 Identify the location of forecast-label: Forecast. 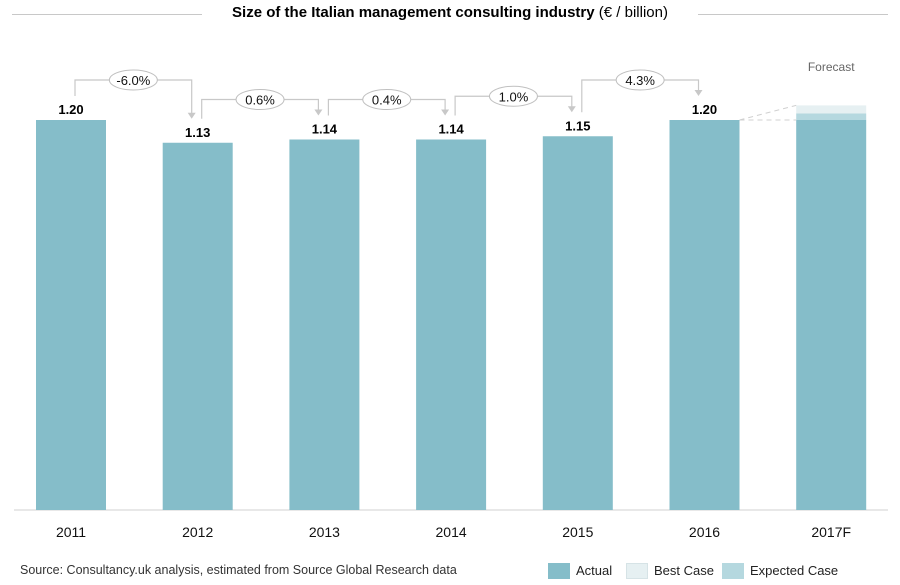
(831, 67).